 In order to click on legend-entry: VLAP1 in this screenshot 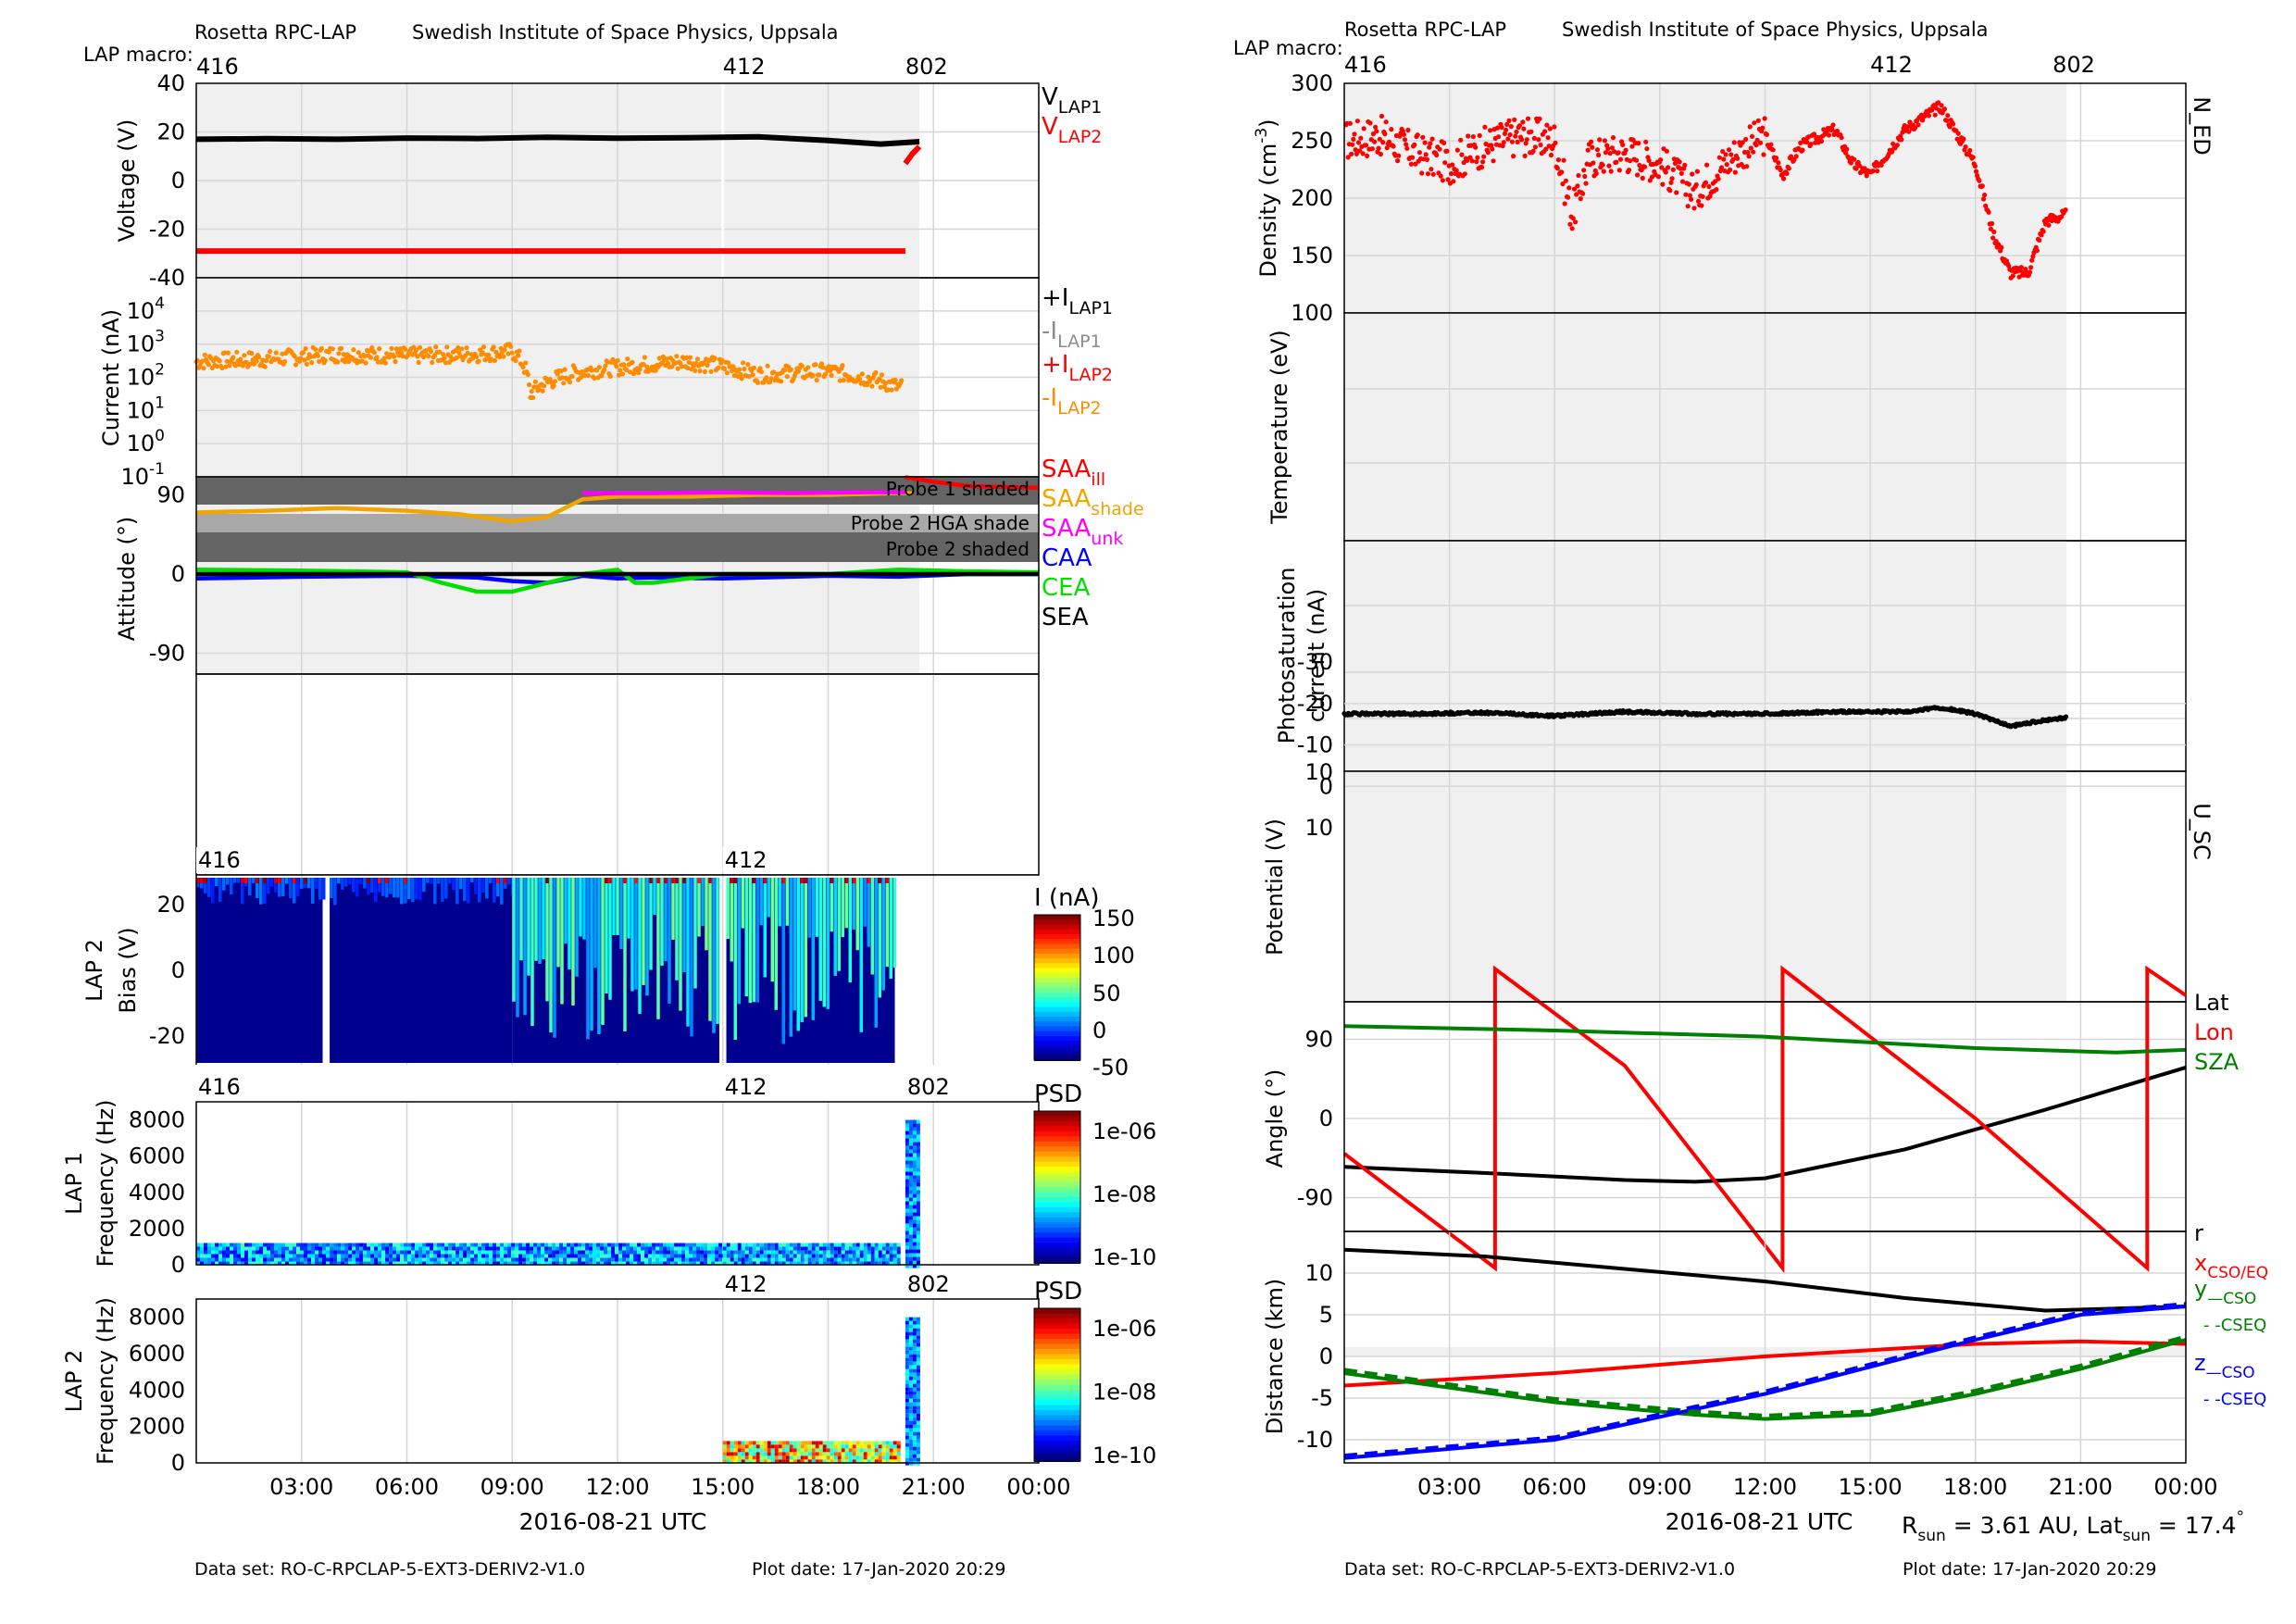, I will do `click(1072, 100)`.